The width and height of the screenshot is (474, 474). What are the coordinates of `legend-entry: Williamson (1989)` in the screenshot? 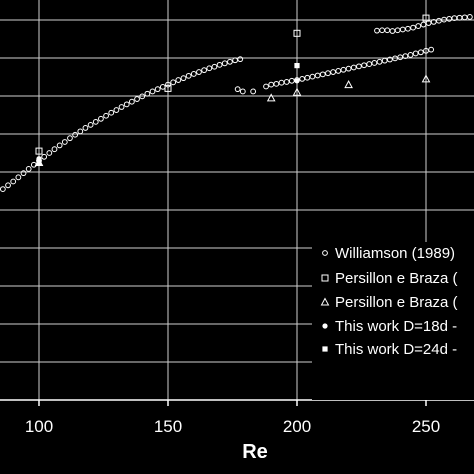 It's located at (395, 253).